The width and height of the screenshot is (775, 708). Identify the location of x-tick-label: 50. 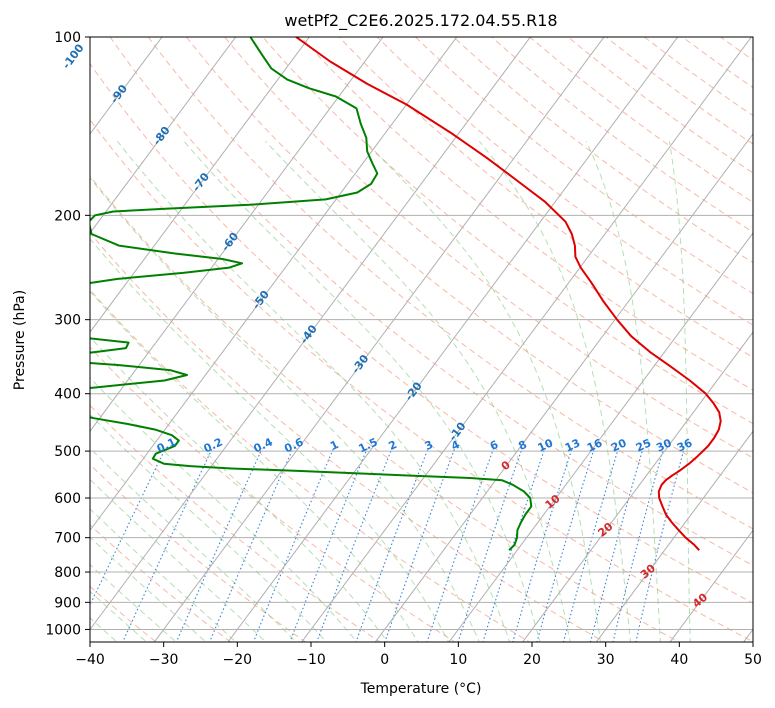
(753, 660).